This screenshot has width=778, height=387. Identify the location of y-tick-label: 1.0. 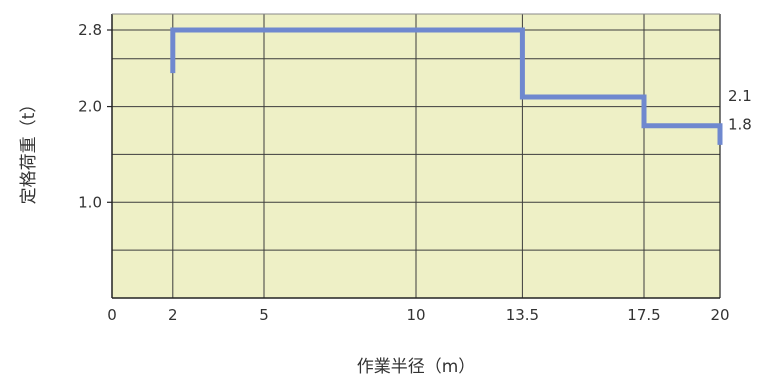
(90, 202).